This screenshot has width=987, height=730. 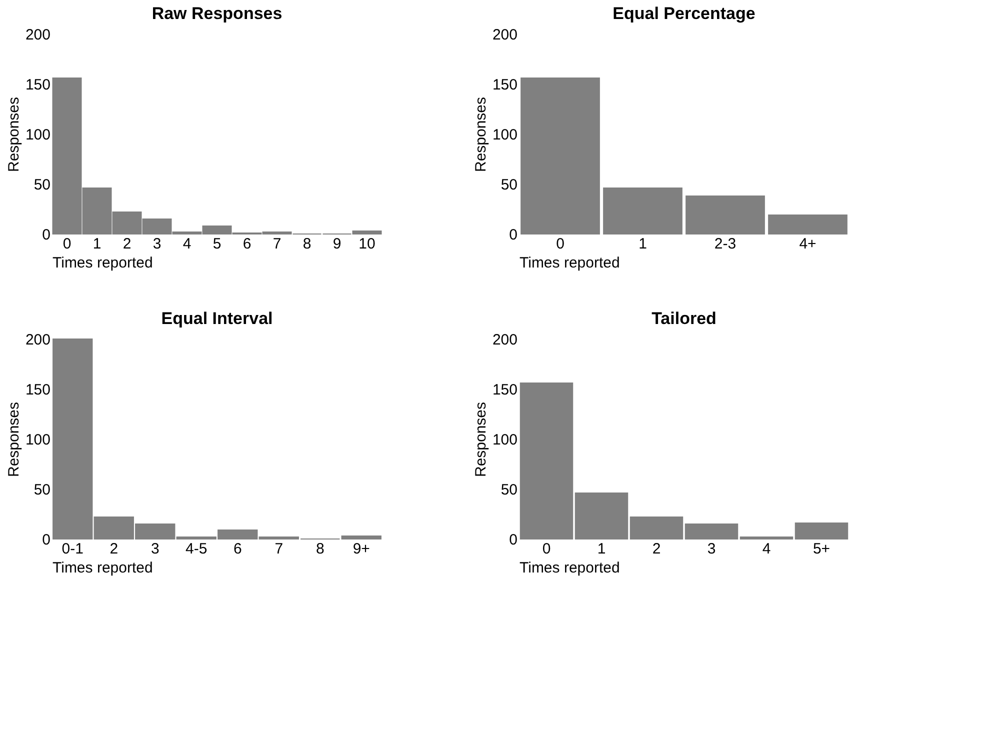 What do you see at coordinates (821, 549) in the screenshot?
I see `x-tick-label: 5+` at bounding box center [821, 549].